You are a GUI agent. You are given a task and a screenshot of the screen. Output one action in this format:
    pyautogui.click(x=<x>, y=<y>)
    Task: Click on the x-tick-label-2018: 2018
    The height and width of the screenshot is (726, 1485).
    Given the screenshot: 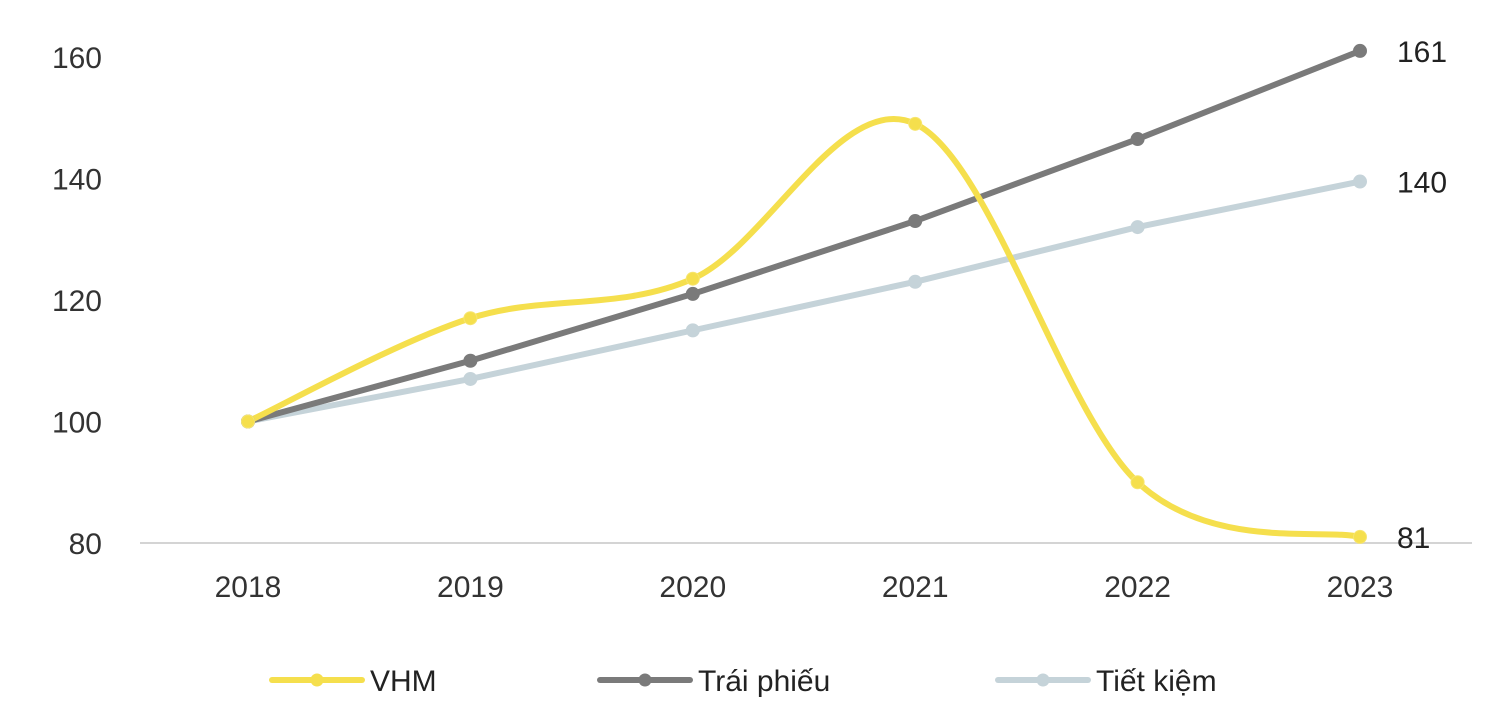 What is the action you would take?
    pyautogui.click(x=248, y=587)
    